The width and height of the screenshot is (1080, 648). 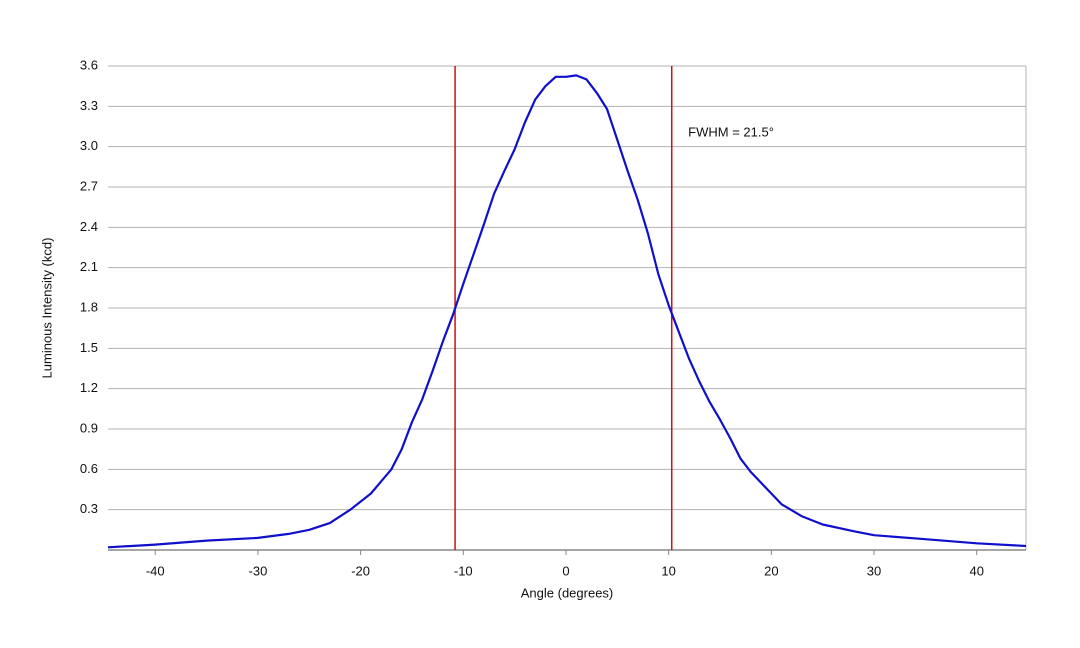 I want to click on y-tick-label: 0.9, so click(x=89, y=427).